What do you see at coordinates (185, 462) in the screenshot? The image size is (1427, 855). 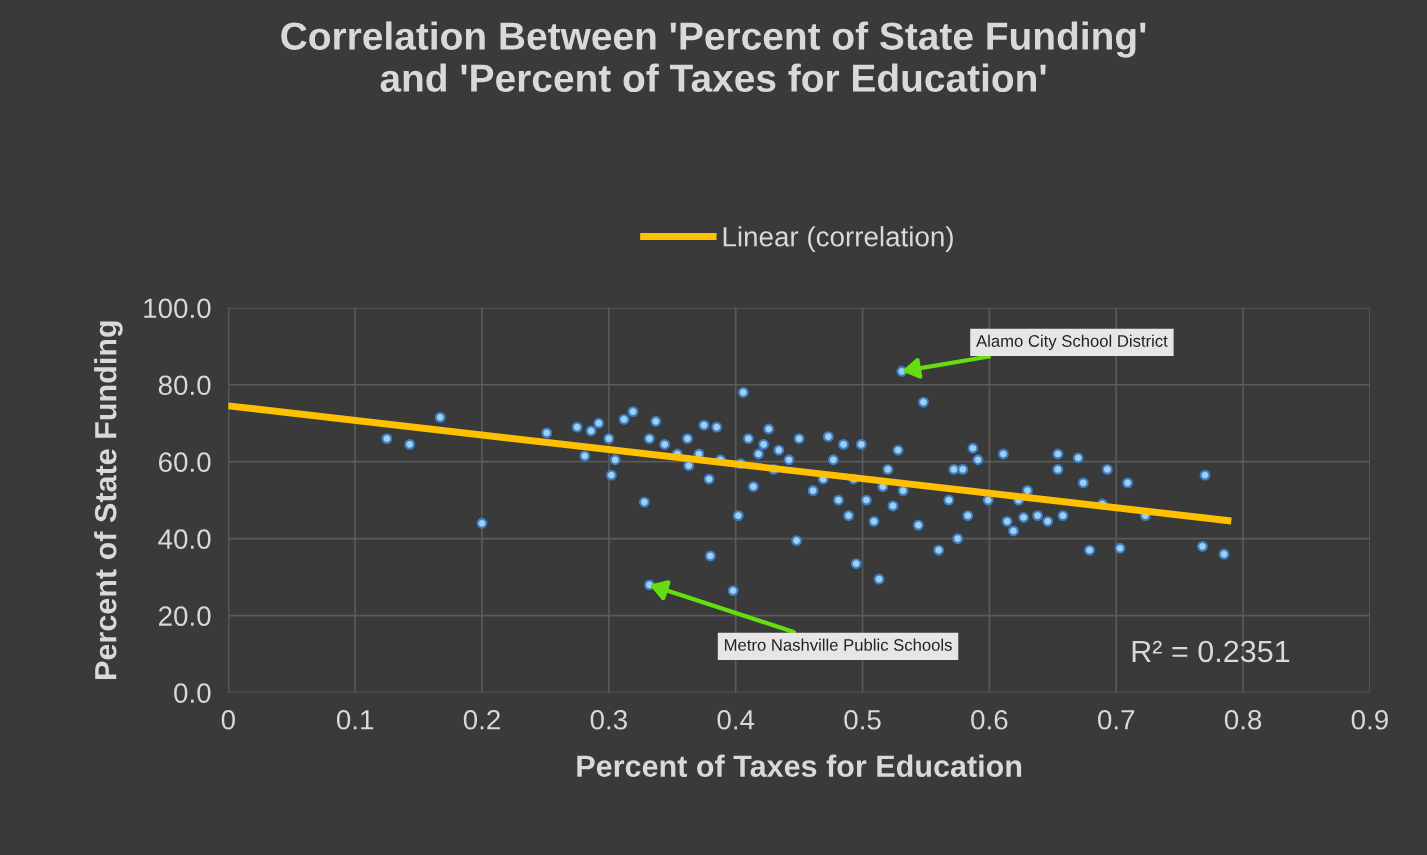 I see `y-tick-label: 60.0` at bounding box center [185, 462].